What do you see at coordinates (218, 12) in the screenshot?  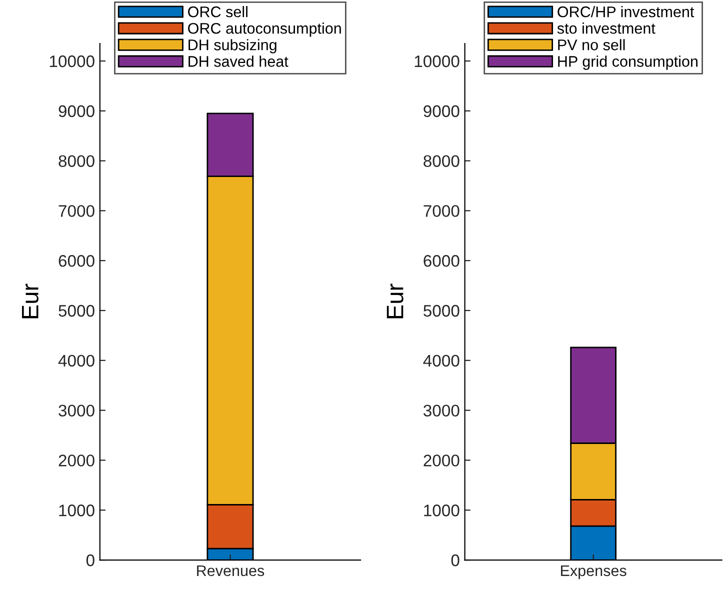 I see `legend-label: ORC sell` at bounding box center [218, 12].